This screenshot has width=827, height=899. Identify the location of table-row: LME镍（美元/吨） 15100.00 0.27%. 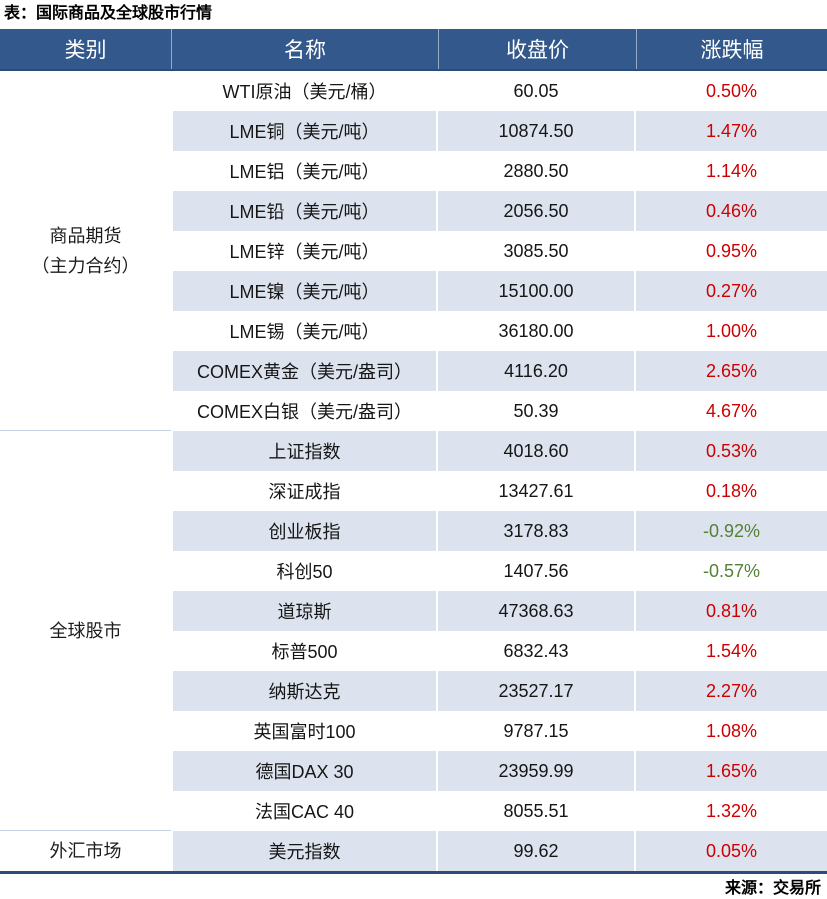
(499, 291).